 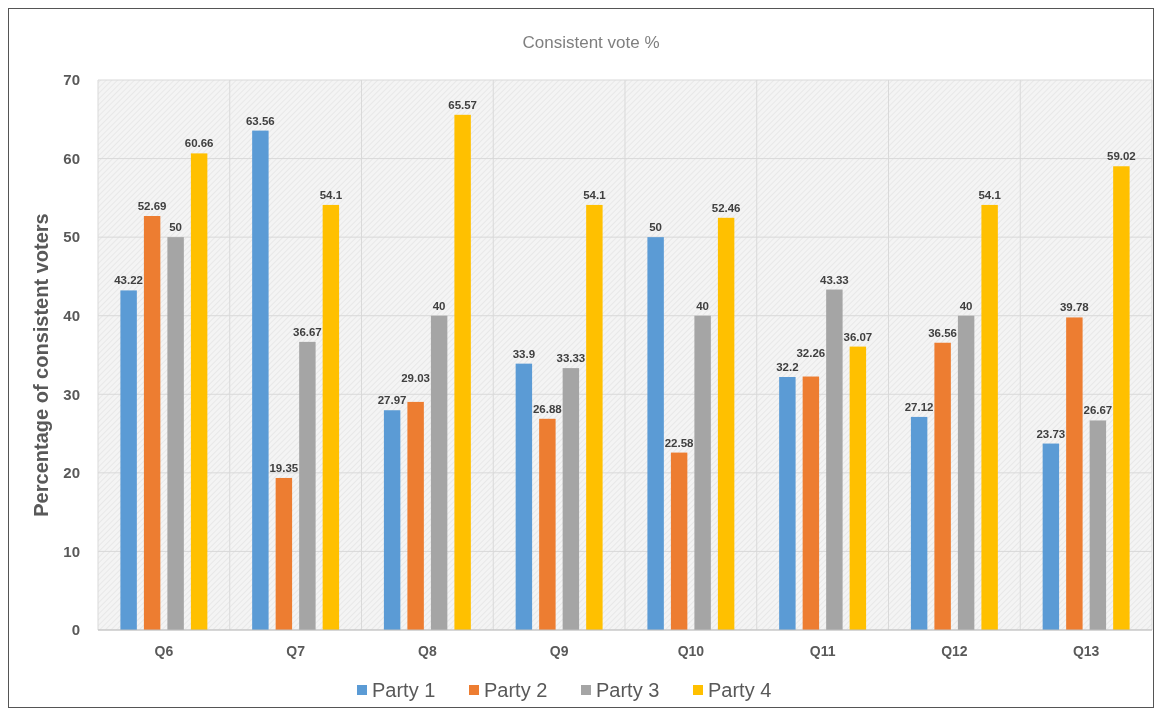 I want to click on data-label: 36.07, so click(x=858, y=336).